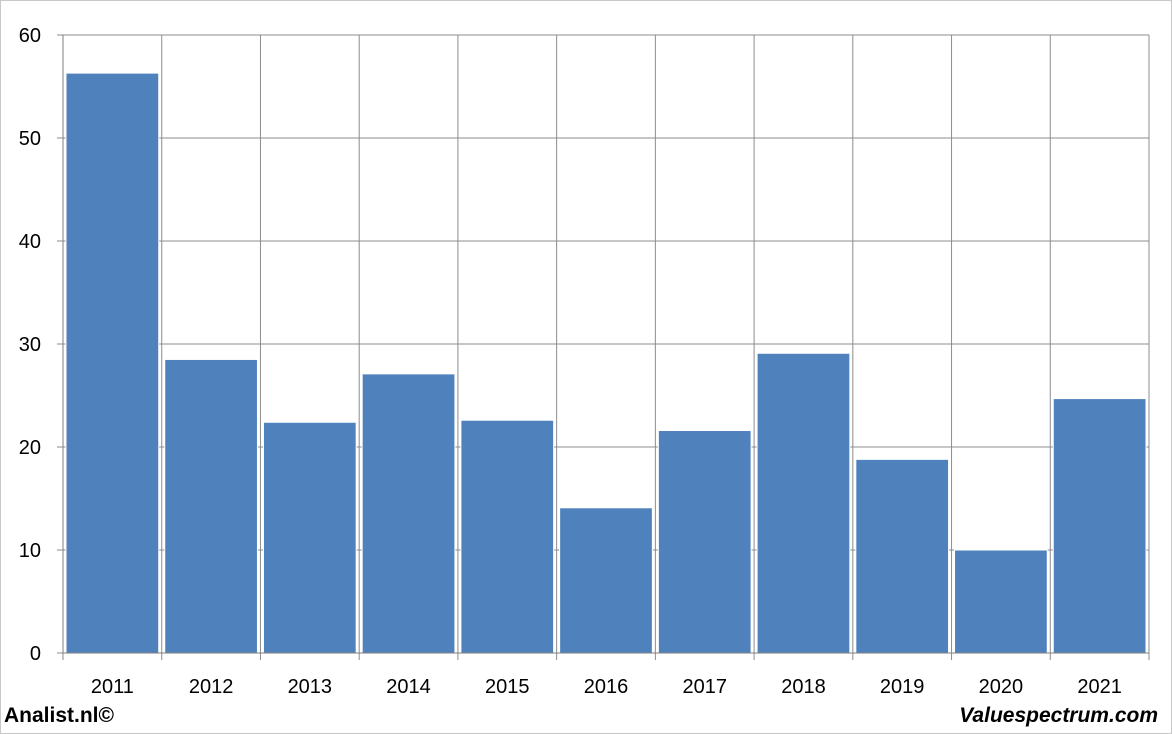 The height and width of the screenshot is (734, 1172). Describe the element at coordinates (59, 715) in the screenshot. I see `source-credit: Analist.nl©` at that location.